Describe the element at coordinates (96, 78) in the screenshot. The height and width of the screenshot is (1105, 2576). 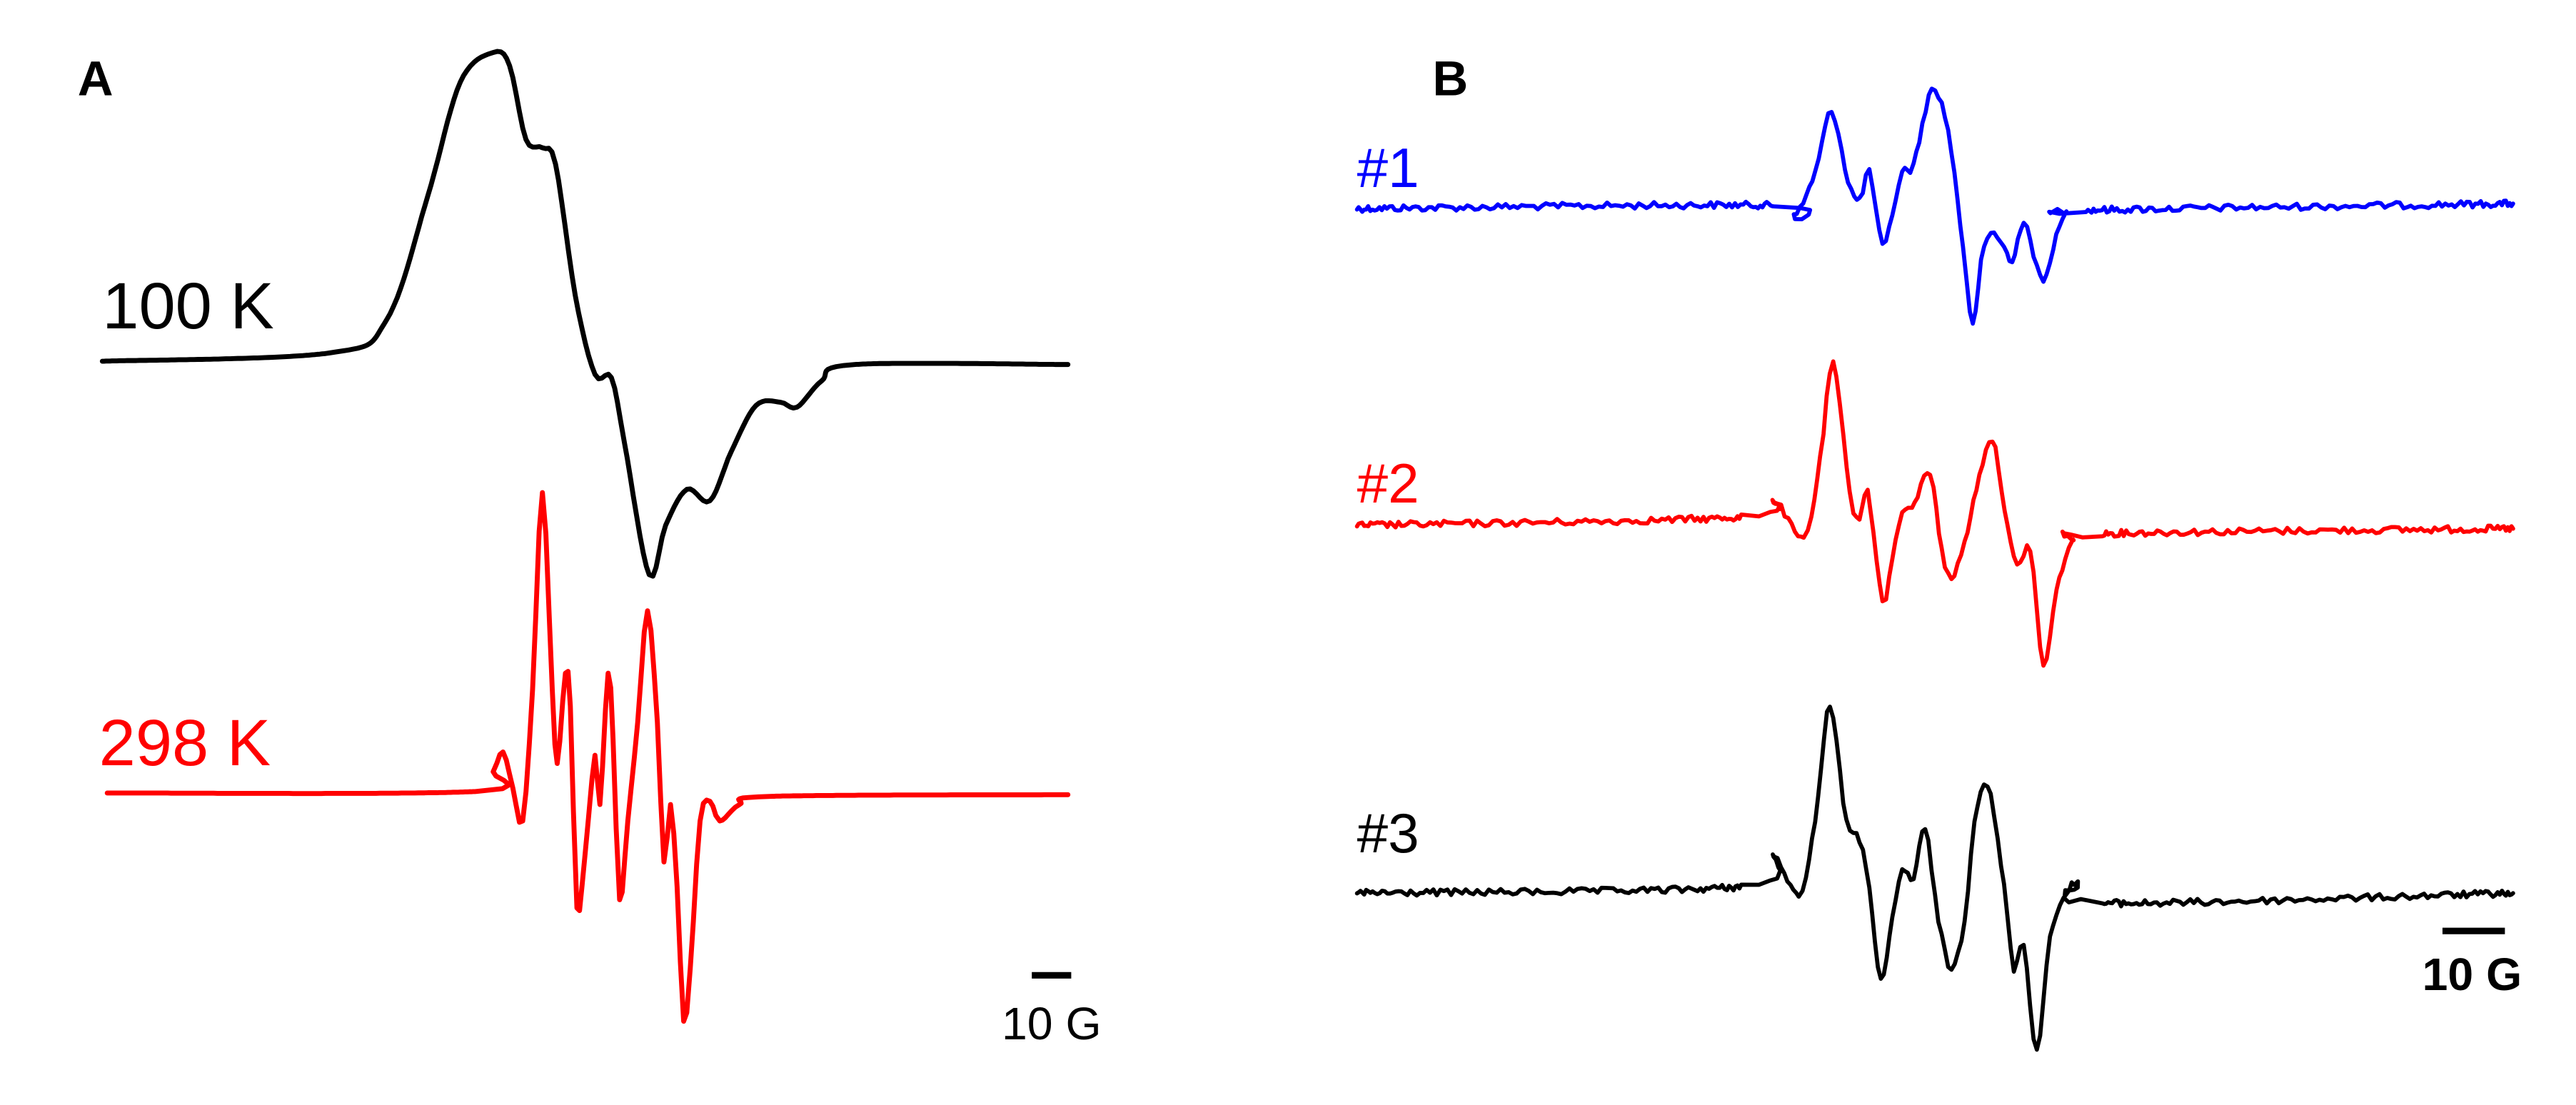
I see `panel-label: A` at that location.